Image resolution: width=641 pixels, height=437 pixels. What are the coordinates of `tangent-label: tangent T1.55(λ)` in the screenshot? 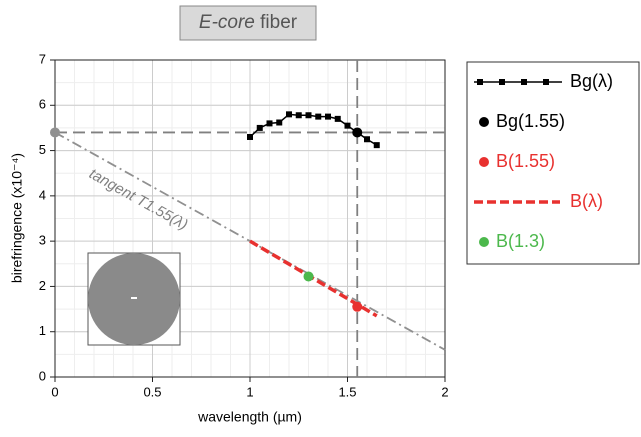 It's located at (138, 199).